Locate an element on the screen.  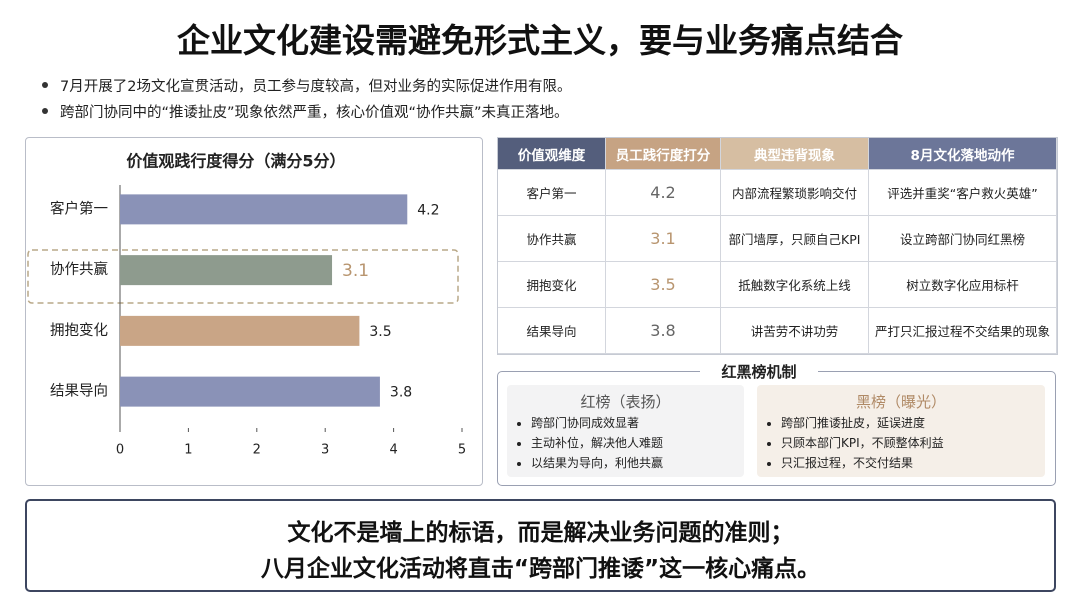
table-header: 典型违背现象 is located at coordinates (795, 154).